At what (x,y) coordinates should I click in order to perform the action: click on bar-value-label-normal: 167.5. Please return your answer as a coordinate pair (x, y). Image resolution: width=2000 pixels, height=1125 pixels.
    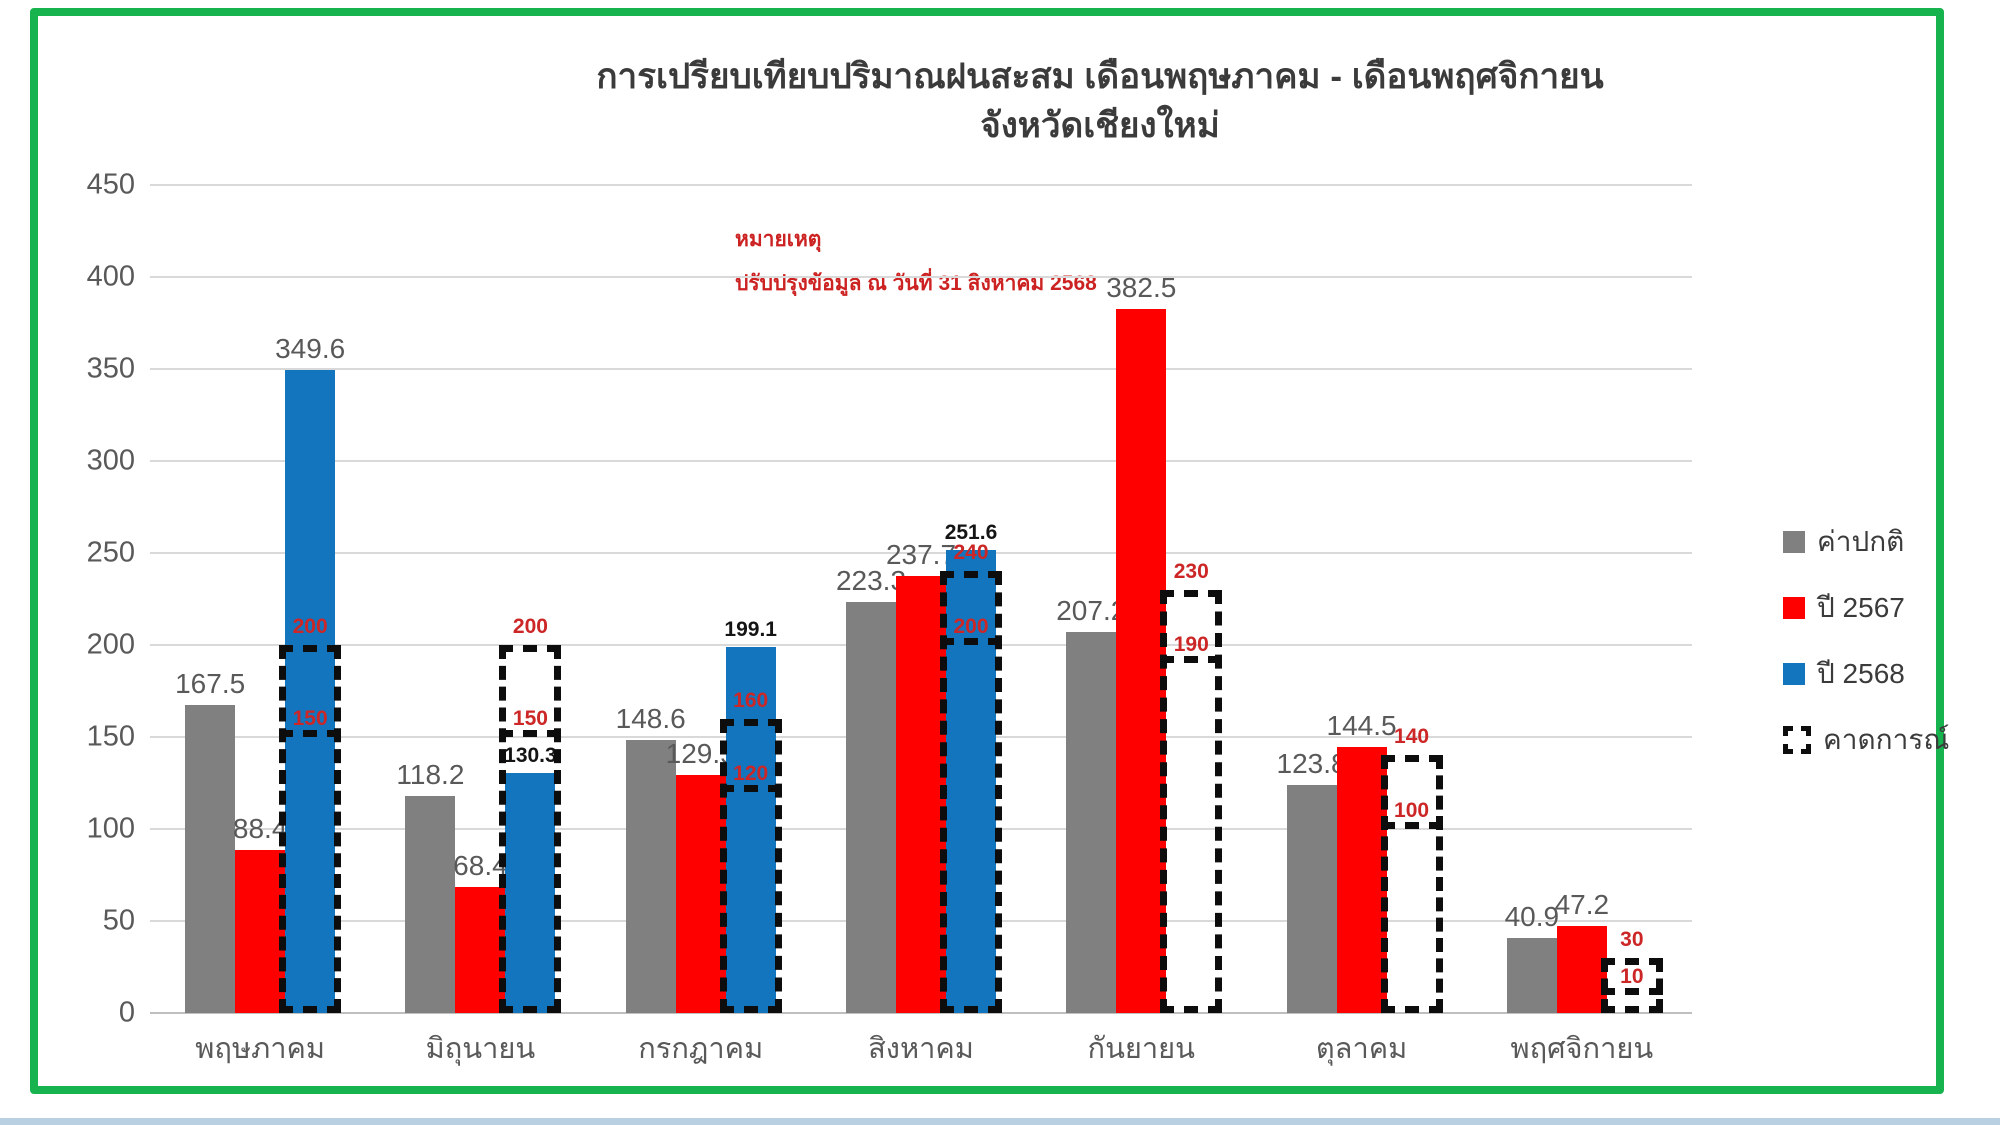
    Looking at the image, I should click on (210, 683).